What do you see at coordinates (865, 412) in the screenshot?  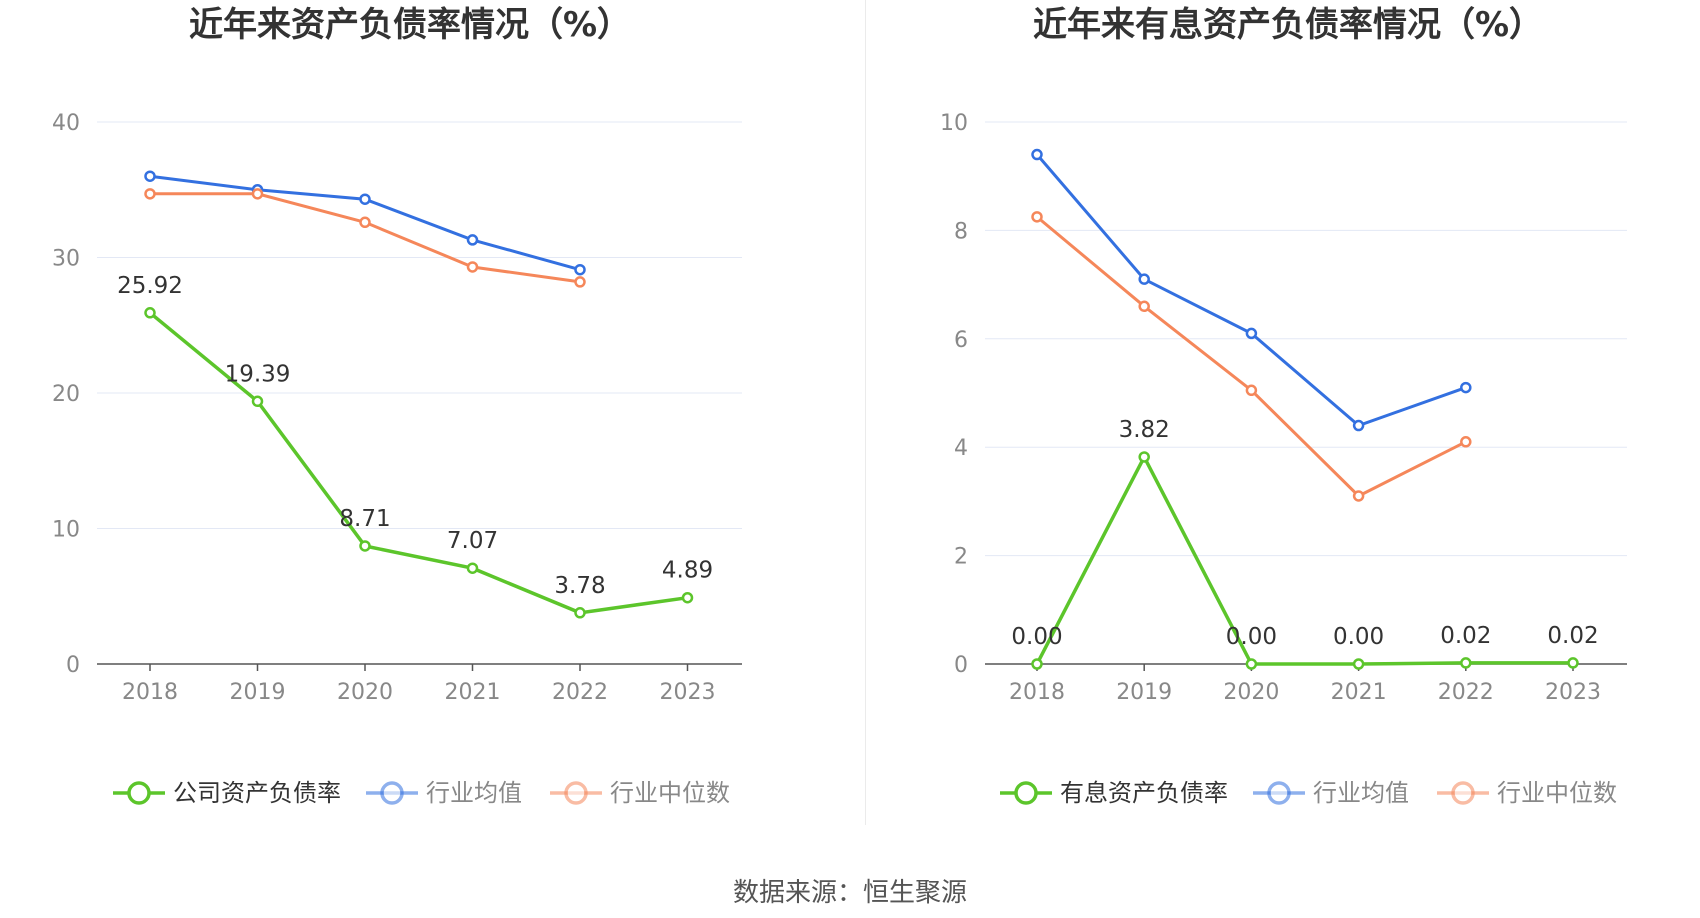 I see `chart-divider` at bounding box center [865, 412].